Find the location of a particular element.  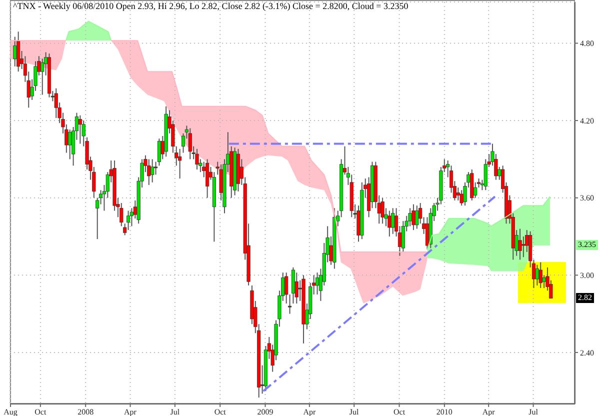

y-tick-label: 2.40 is located at coordinates (587, 353).